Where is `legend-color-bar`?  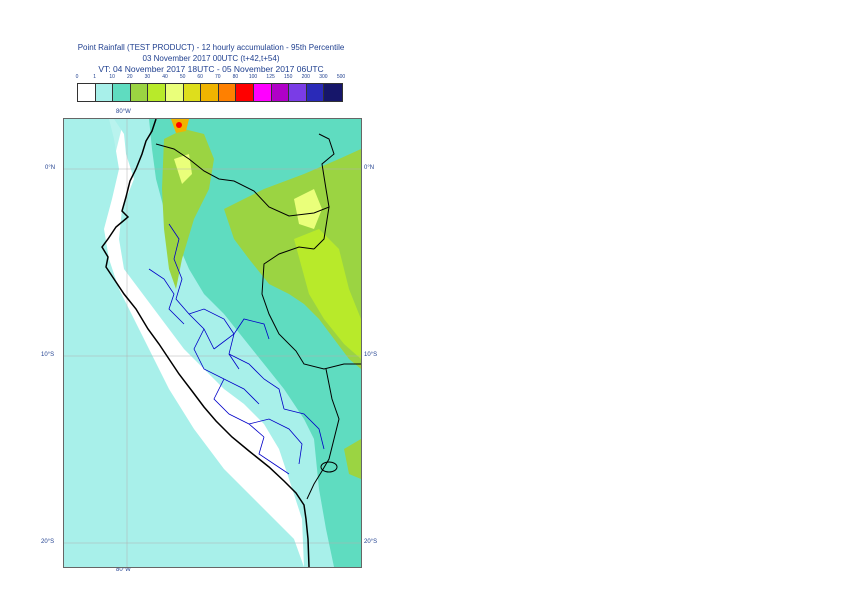
legend-color-bar is located at coordinates (210, 92).